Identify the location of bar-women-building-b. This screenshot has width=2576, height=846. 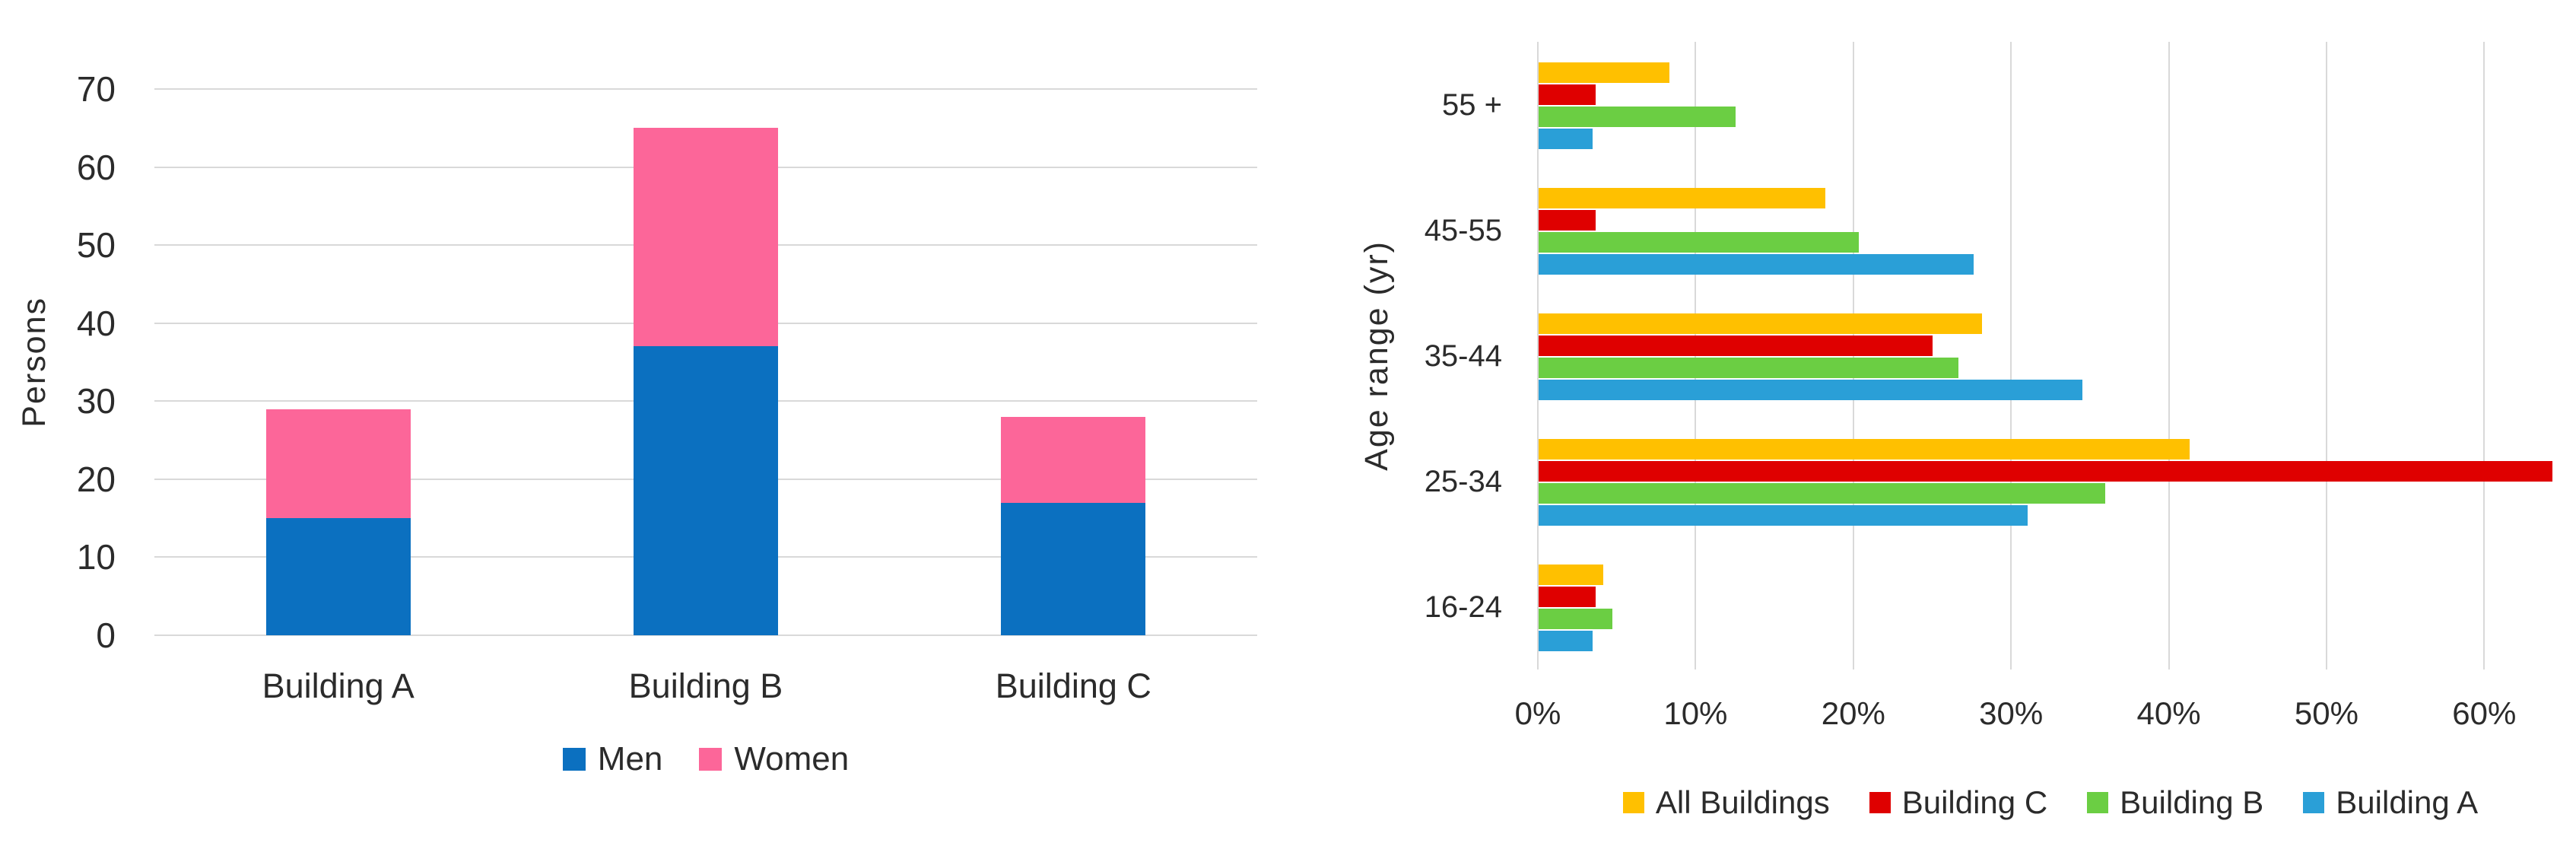
(706, 237).